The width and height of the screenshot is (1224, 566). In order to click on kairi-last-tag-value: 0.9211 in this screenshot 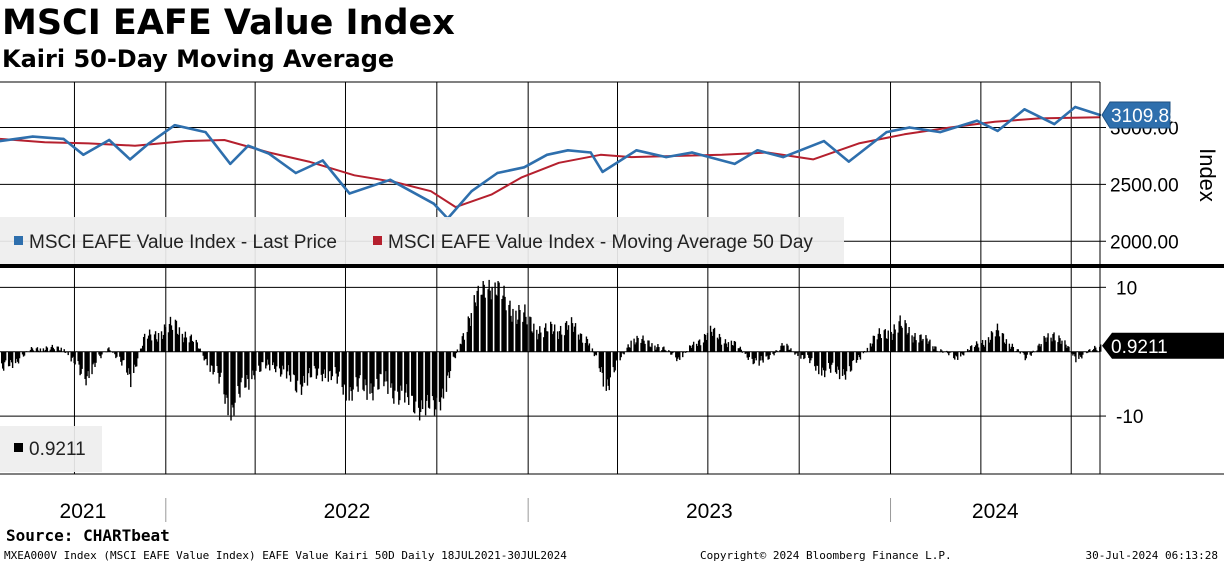, I will do `click(1139, 347)`.